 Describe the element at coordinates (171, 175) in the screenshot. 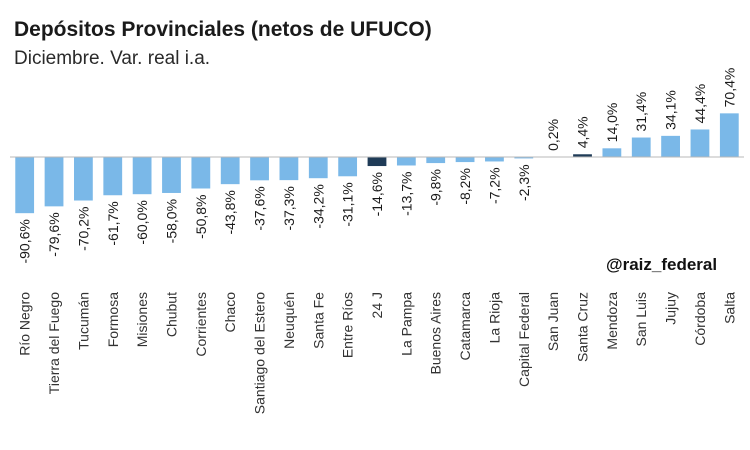

I see `bar-chubut` at that location.